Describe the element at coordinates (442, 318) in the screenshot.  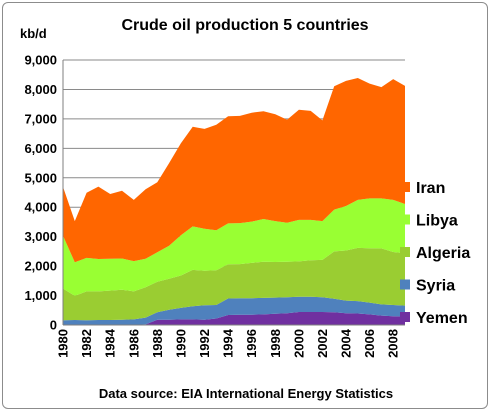
I see `legend-label-yemen: Yemen` at that location.